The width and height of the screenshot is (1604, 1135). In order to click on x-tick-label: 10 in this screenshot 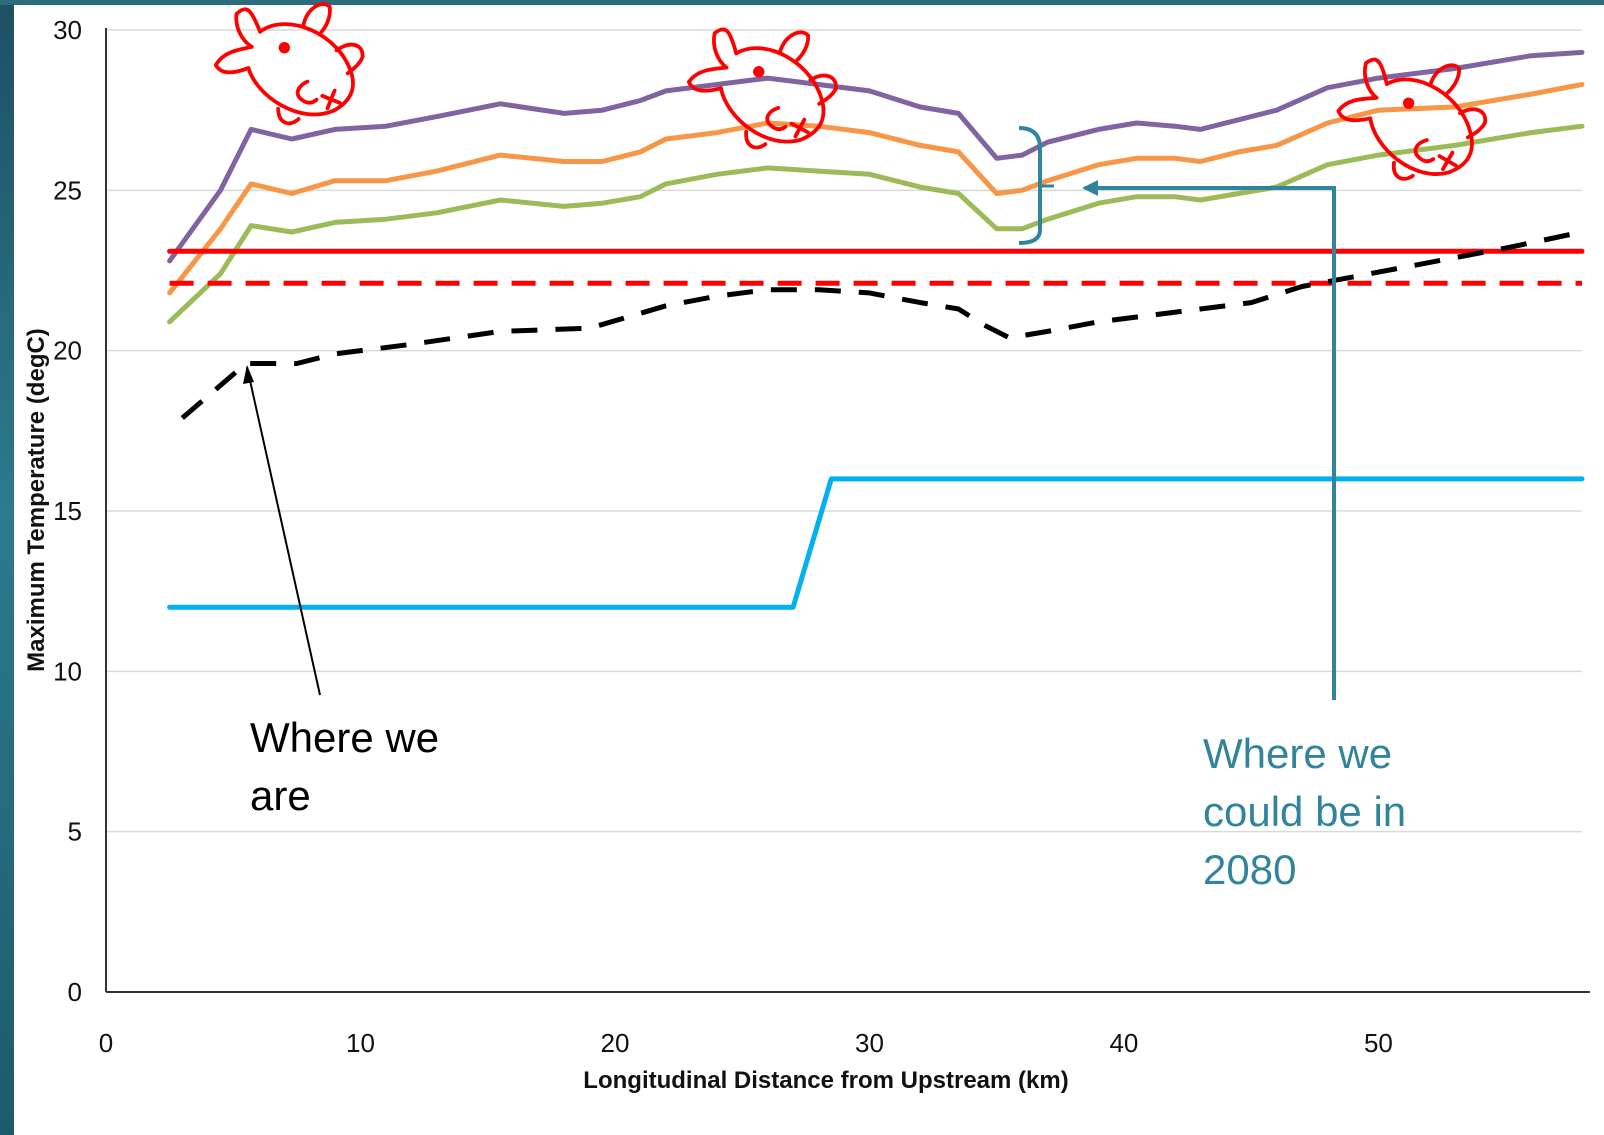, I will do `click(360, 1043)`.